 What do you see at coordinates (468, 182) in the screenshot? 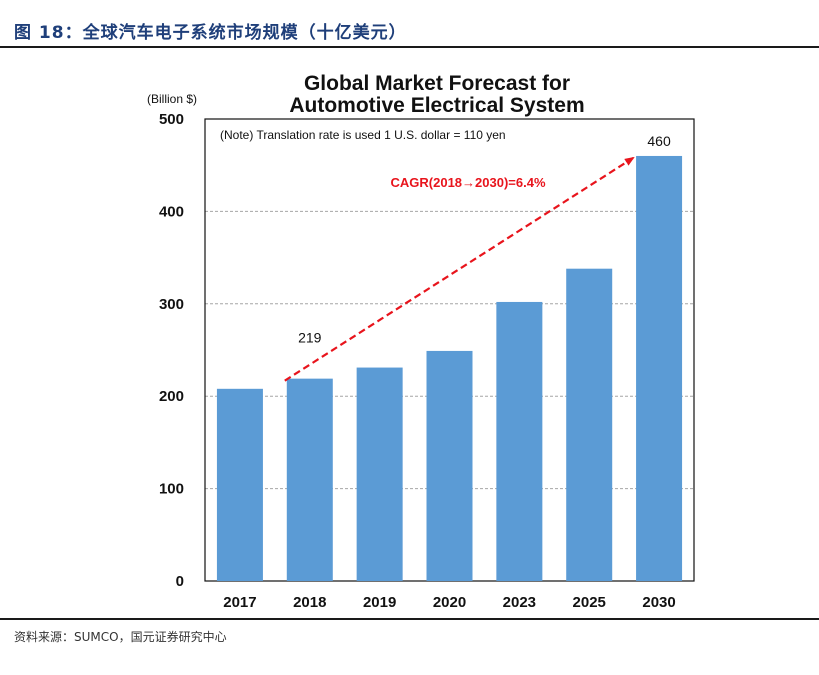
I see `cagr-label: CAGR(2018→2030)=6.4%` at bounding box center [468, 182].